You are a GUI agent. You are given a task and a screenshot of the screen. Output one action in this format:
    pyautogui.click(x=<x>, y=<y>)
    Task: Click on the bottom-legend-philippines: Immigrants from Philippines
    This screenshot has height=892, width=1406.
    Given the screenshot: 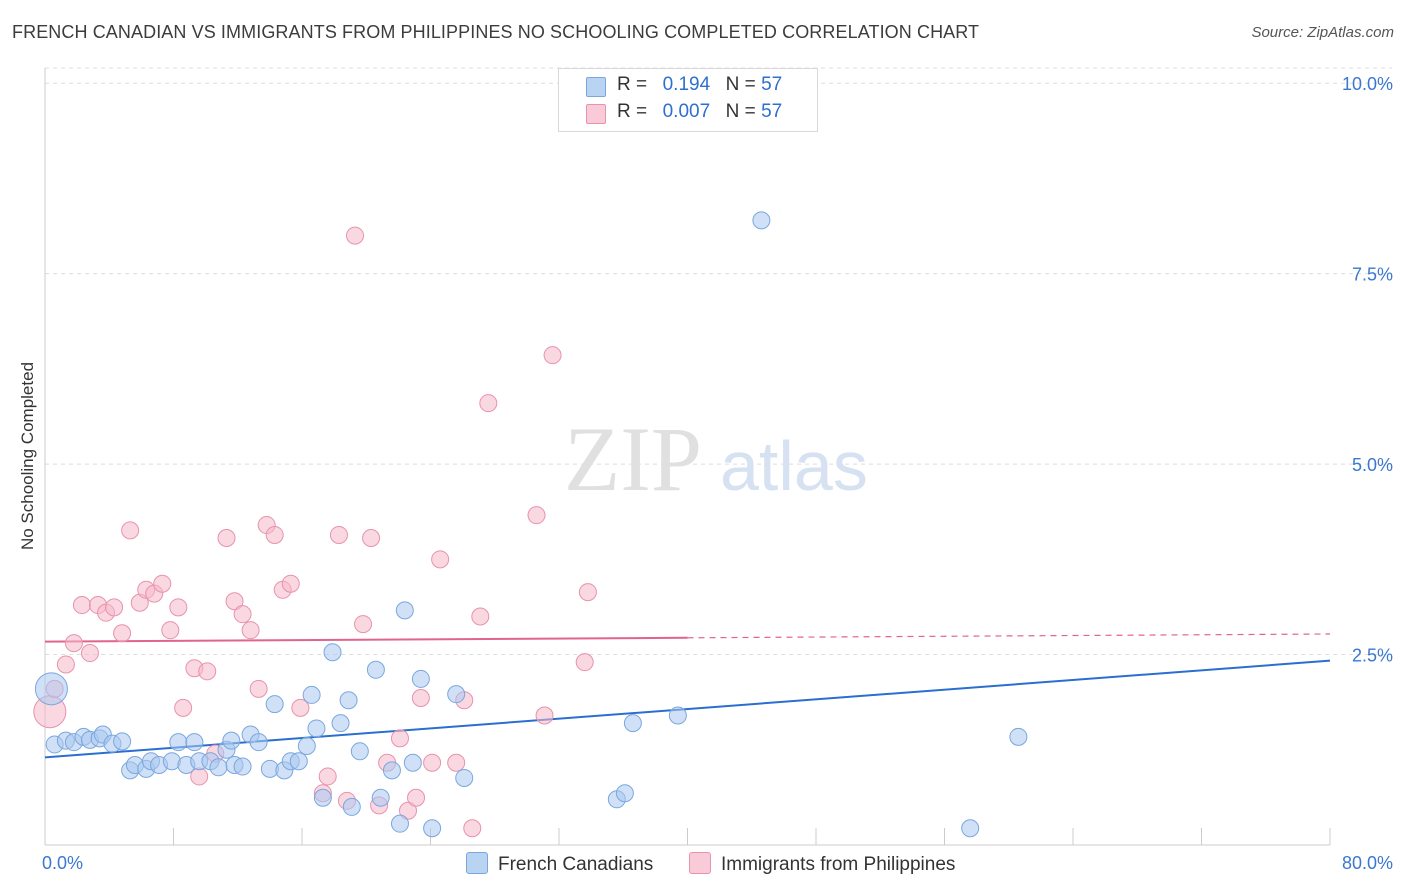 What is the action you would take?
    pyautogui.click(x=822, y=864)
    